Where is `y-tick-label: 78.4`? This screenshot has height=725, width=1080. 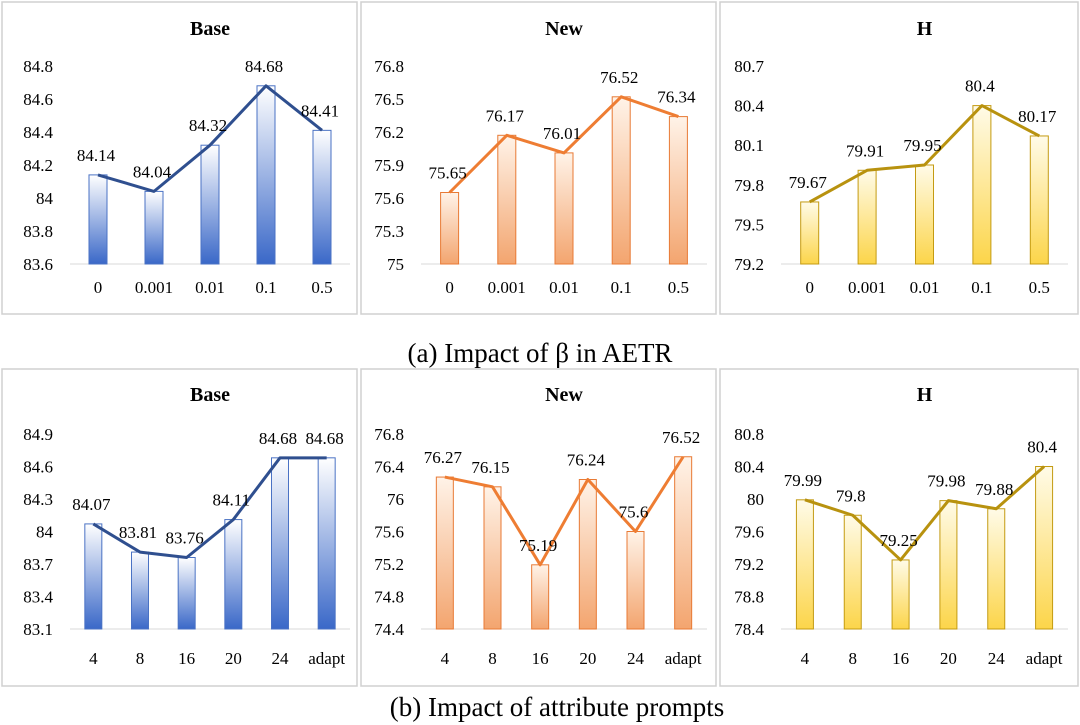
y-tick-label: 78.4 is located at coordinates (749, 629).